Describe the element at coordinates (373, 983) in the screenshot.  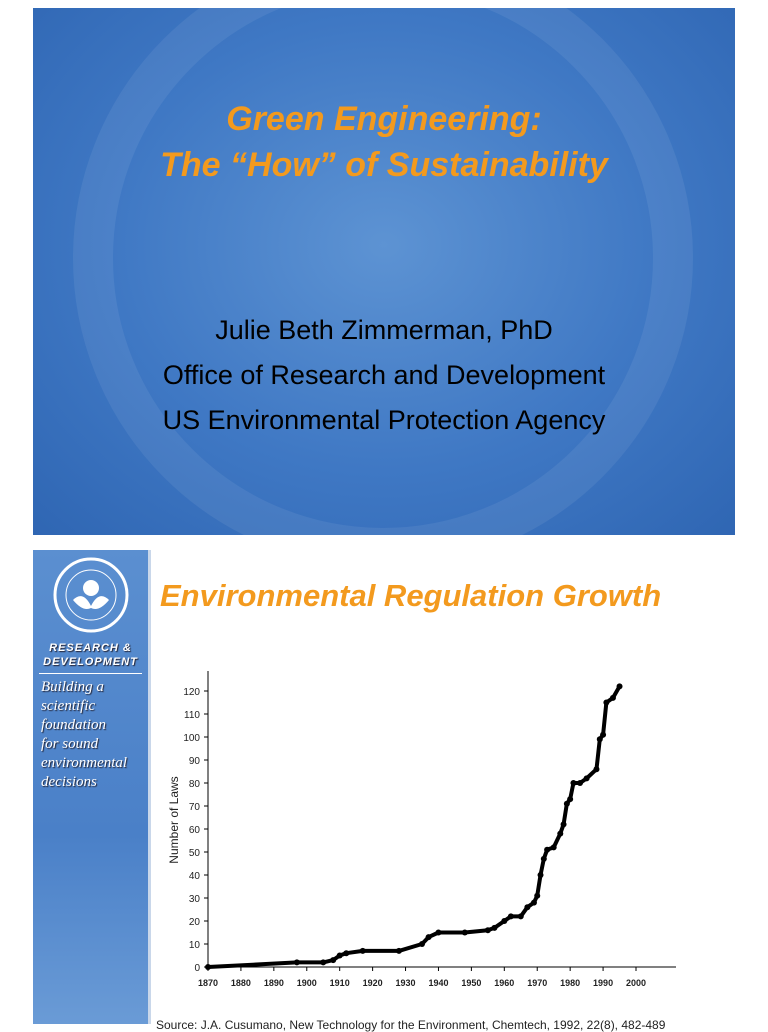
I see `x-tick-label: 1920` at that location.